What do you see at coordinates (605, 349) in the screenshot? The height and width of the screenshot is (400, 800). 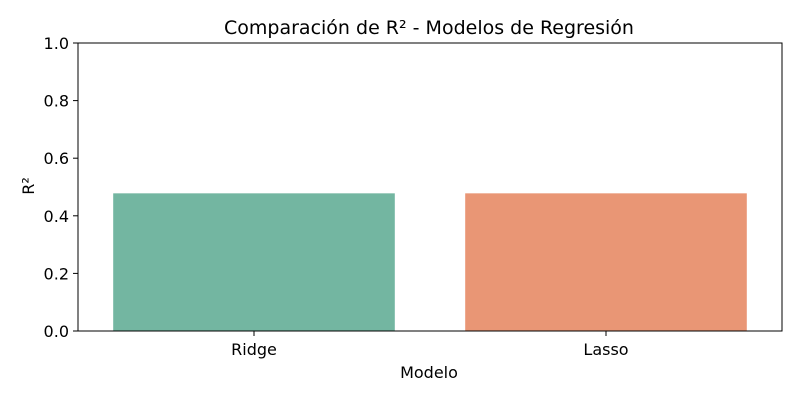 I see `x-tick-label: Lasso` at bounding box center [605, 349].